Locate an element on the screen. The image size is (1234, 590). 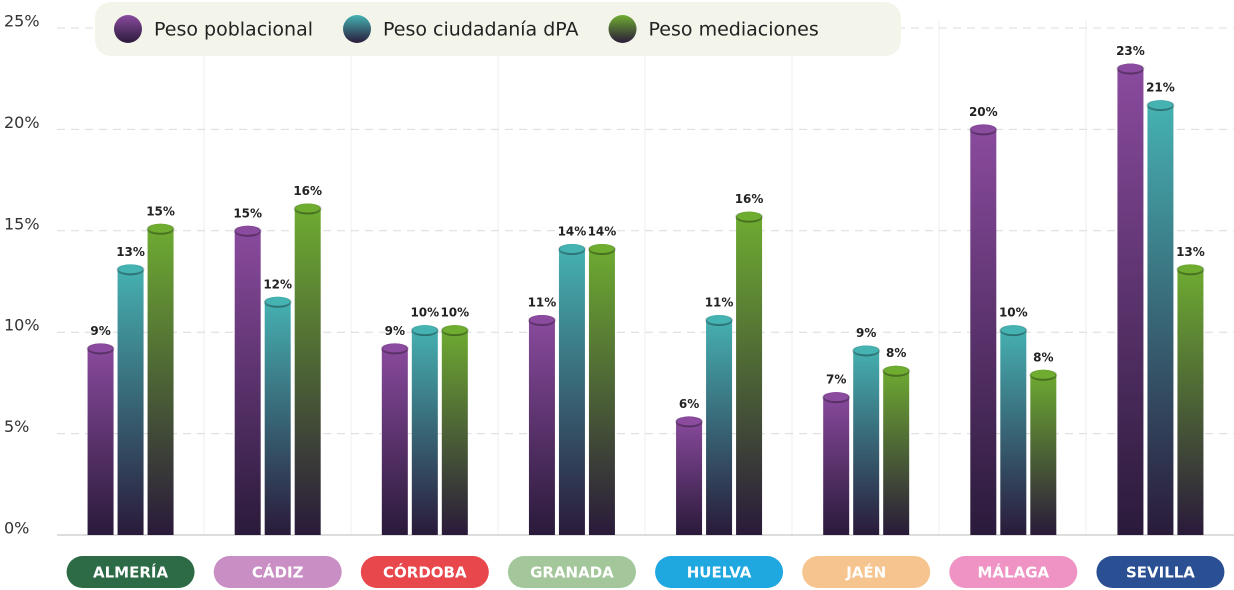
x-tick-label: MÁLAGA is located at coordinates (1014, 572).